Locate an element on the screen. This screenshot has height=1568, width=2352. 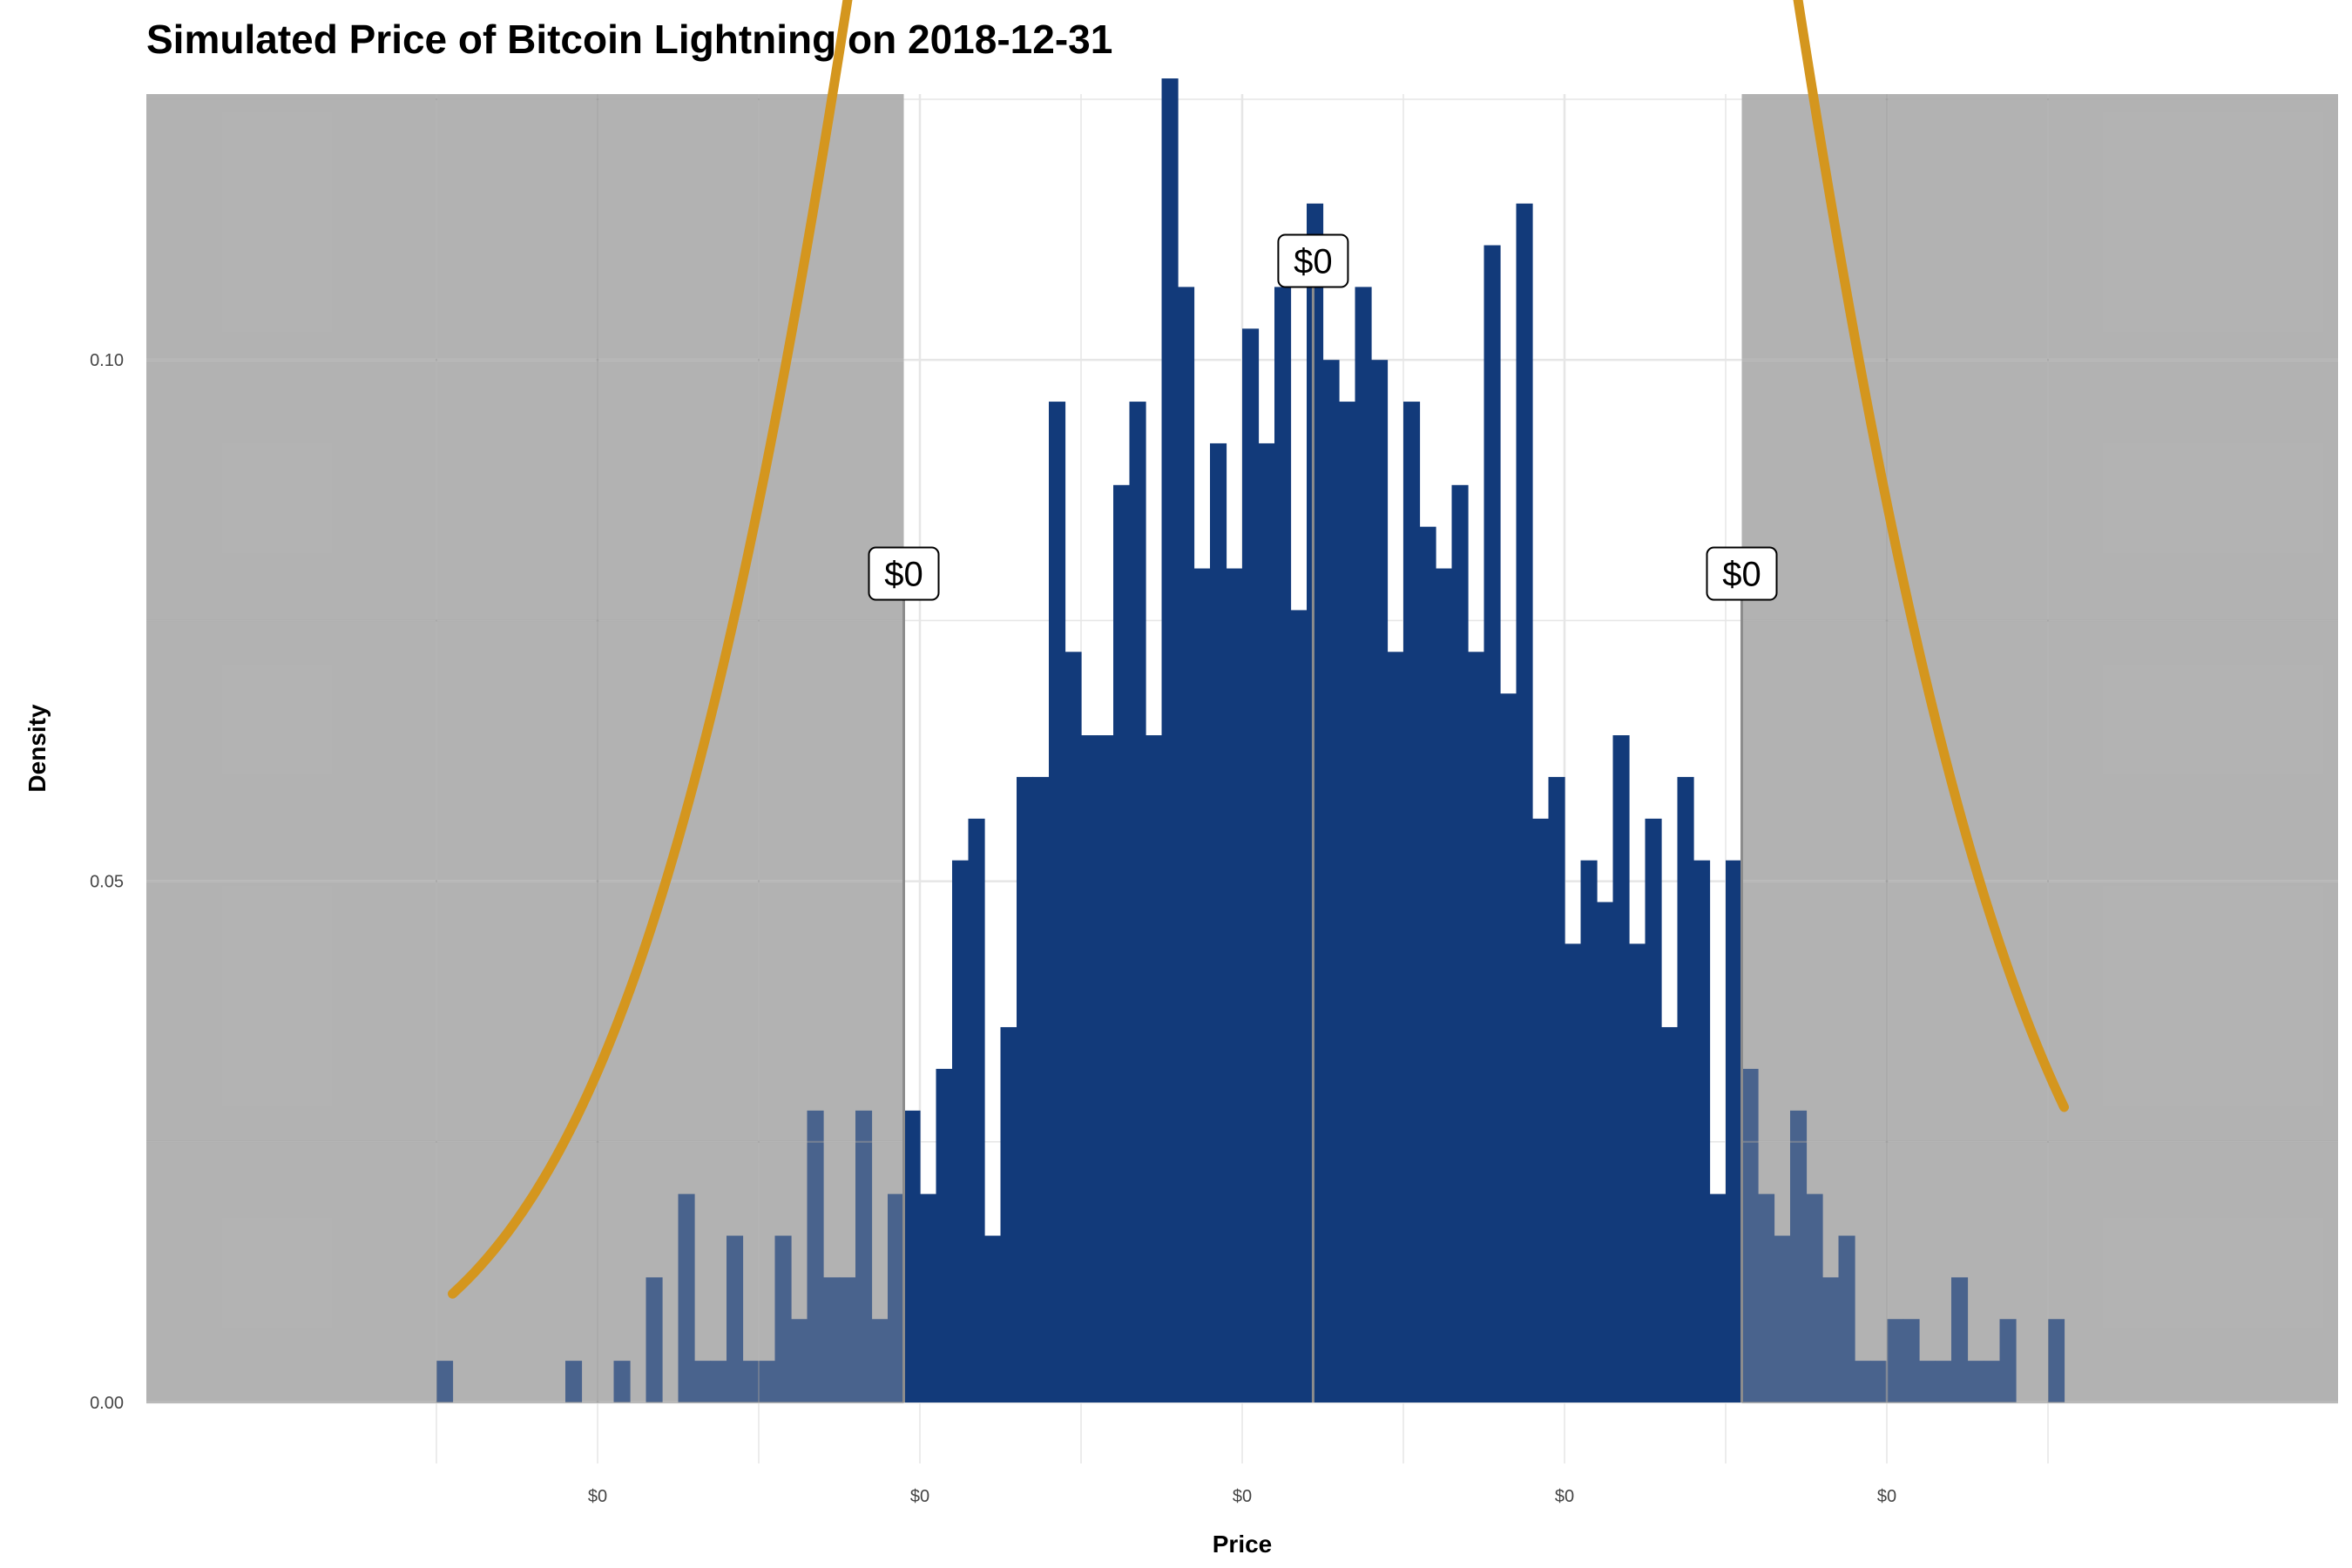
y-tick-label: 0.05 is located at coordinates (107, 882).